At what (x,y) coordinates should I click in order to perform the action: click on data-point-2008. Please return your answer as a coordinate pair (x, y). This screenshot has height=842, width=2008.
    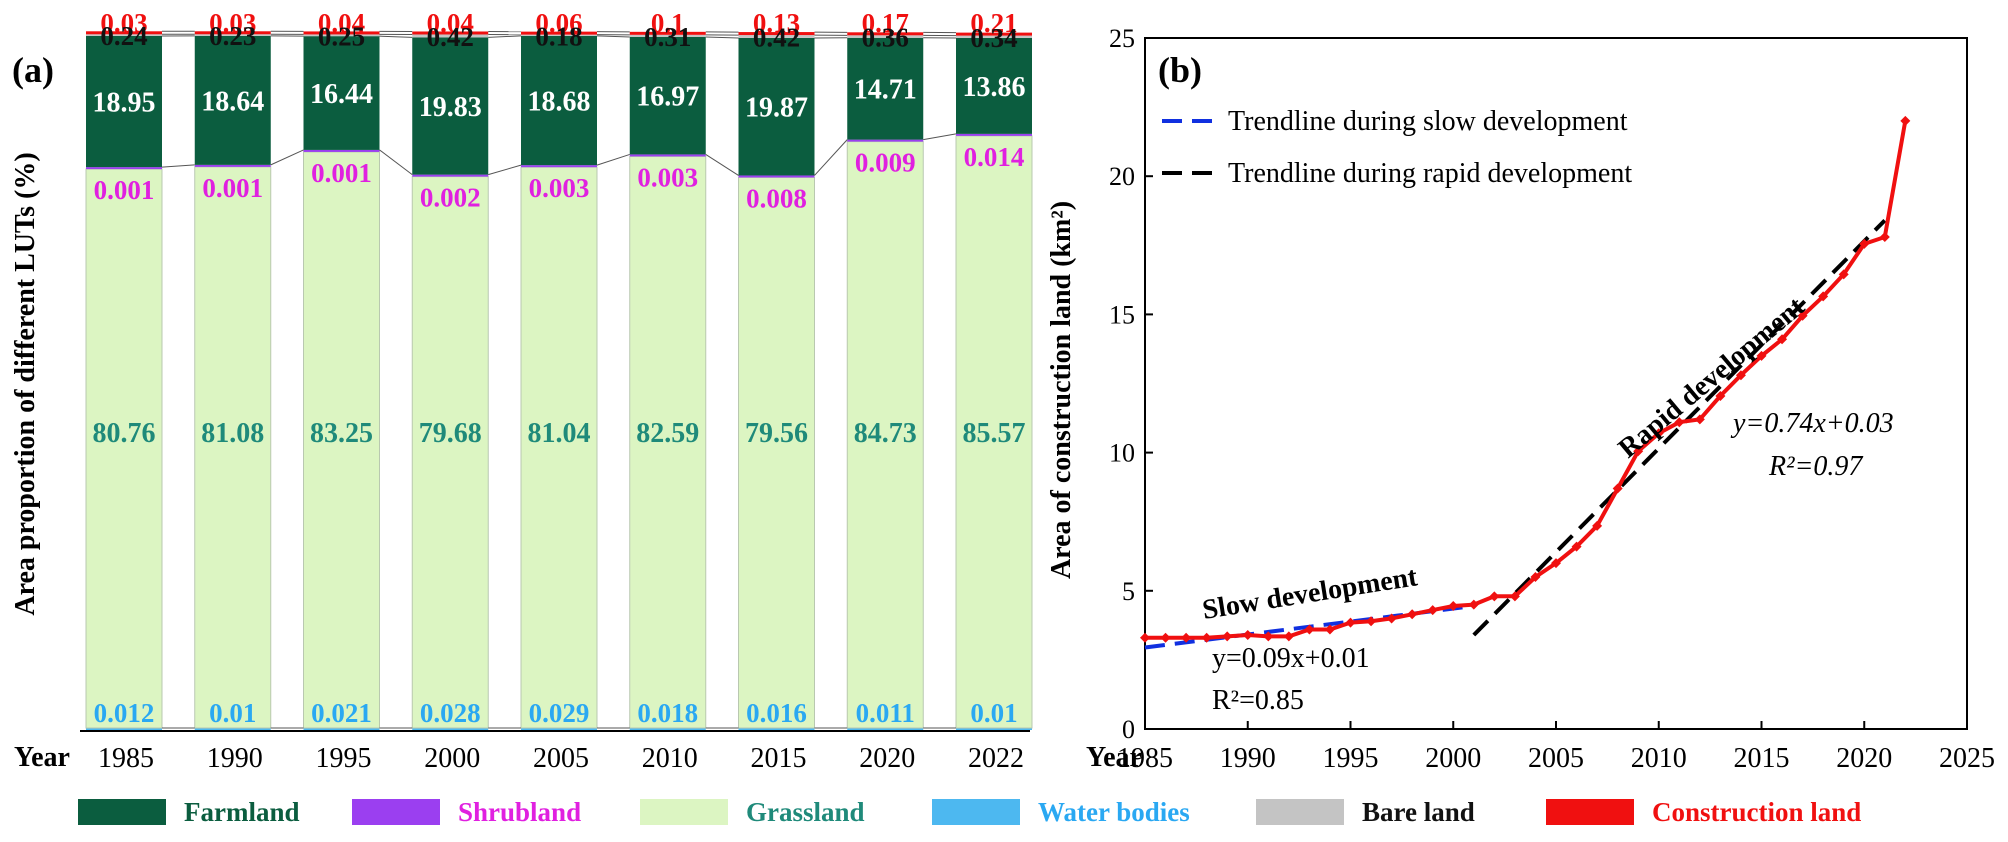
    Looking at the image, I should click on (1617, 488).